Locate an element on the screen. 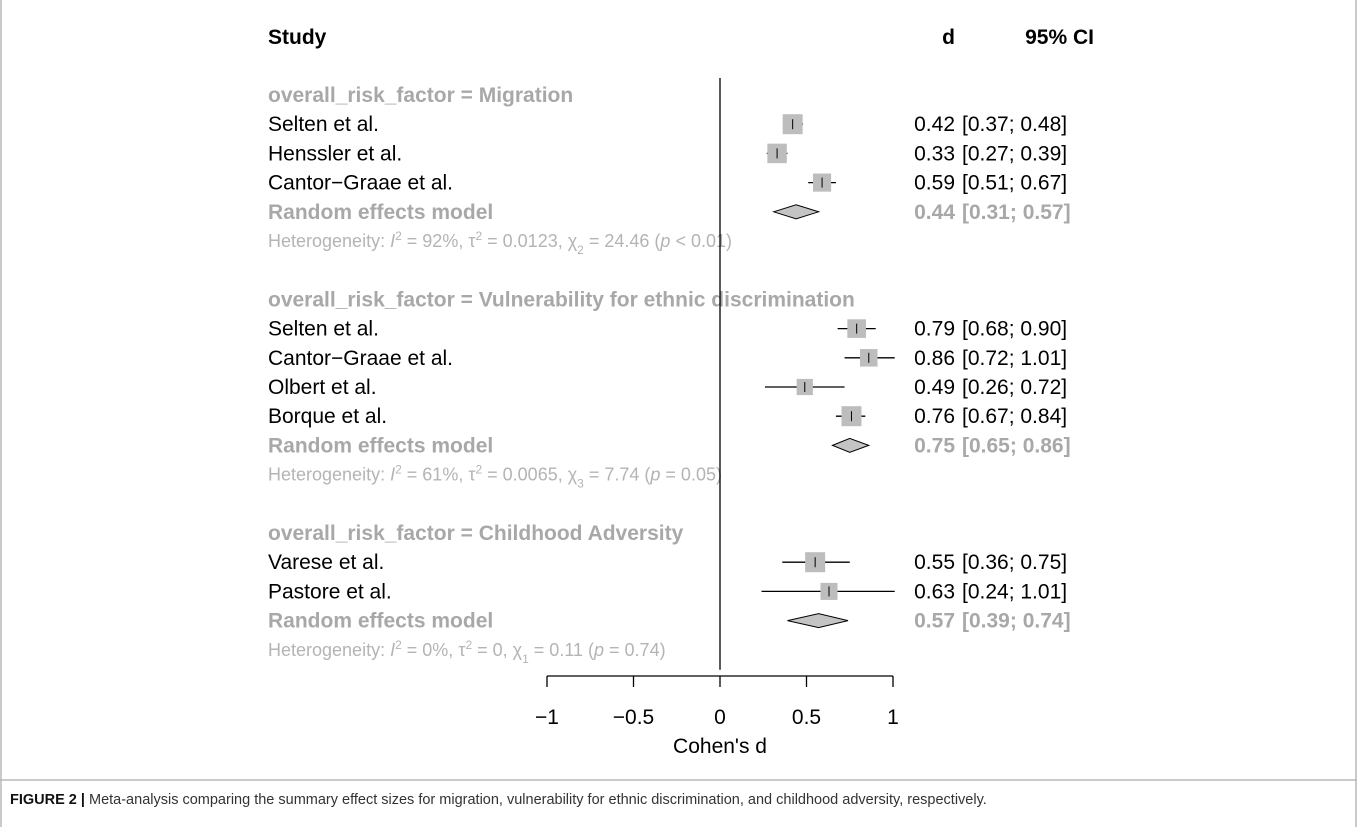  summary-row: Random effects model 0.44 [0.31; 0.57] is located at coordinates (669, 212).